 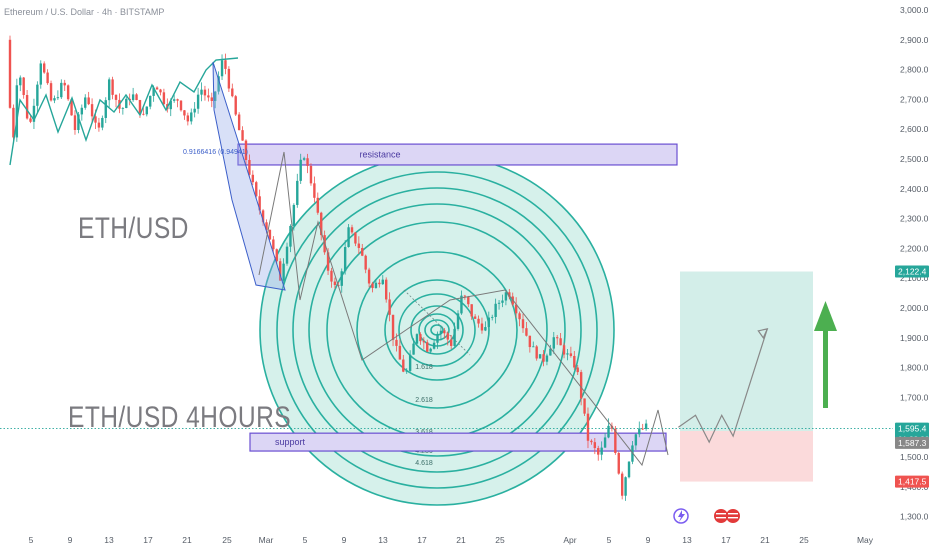 What do you see at coordinates (687, 540) in the screenshot?
I see `x-tick-label: 13` at bounding box center [687, 540].